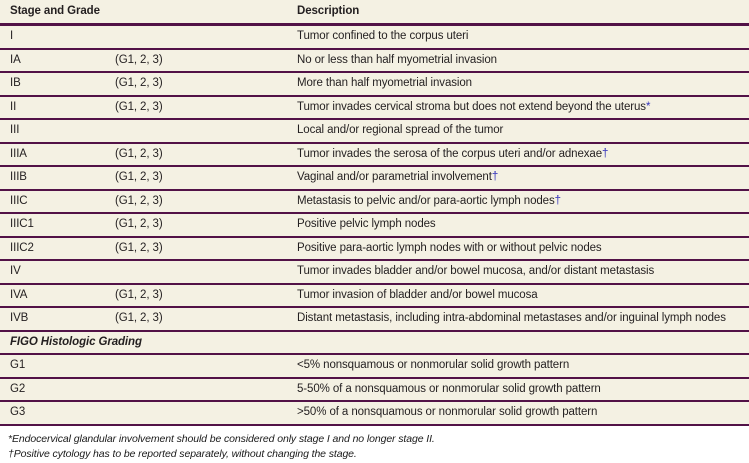 The height and width of the screenshot is (463, 749). What do you see at coordinates (57, 154) in the screenshot?
I see `stage-cell: IIIA` at bounding box center [57, 154].